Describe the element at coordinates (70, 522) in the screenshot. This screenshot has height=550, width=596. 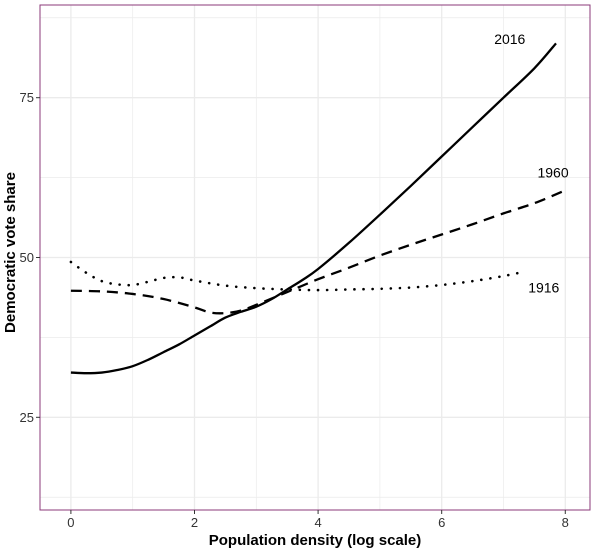
I see `x-tick-label: 0` at that location.